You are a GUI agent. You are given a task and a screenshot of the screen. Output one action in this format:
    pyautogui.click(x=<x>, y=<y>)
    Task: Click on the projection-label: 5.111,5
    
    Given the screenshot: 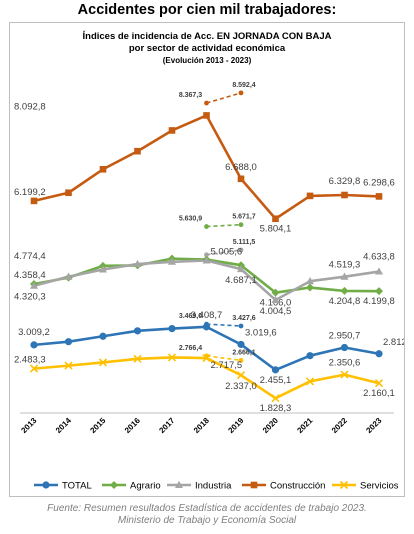 What is the action you would take?
    pyautogui.click(x=244, y=242)
    